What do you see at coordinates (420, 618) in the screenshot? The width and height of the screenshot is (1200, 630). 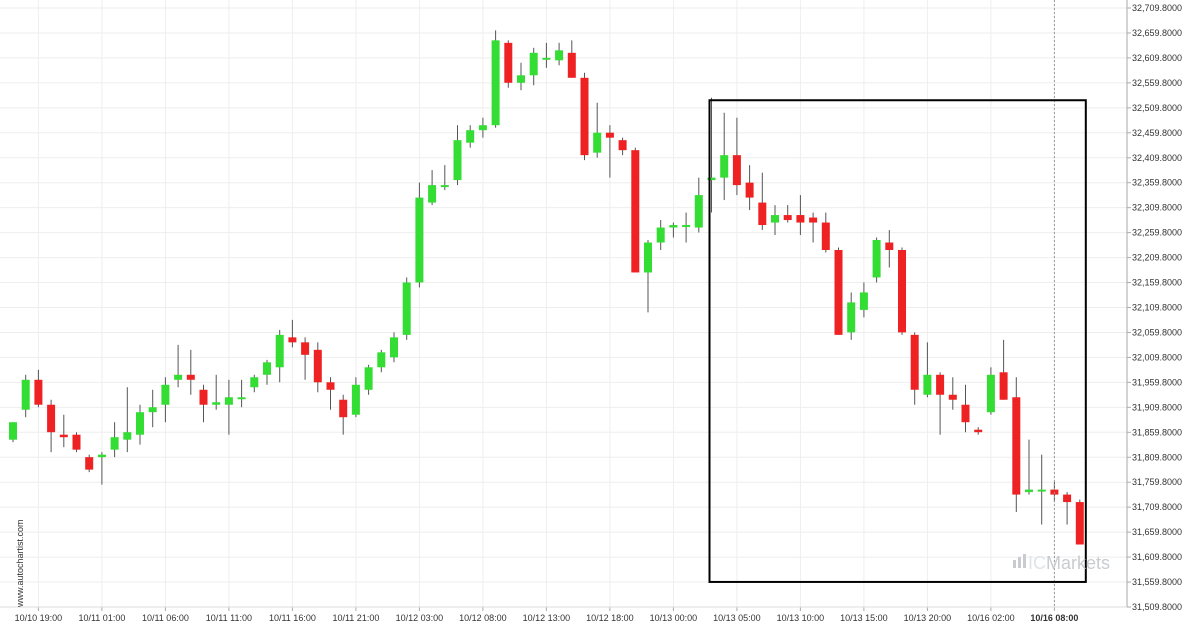 I see `x-tick-label: 10/12 03:00` at bounding box center [420, 618].